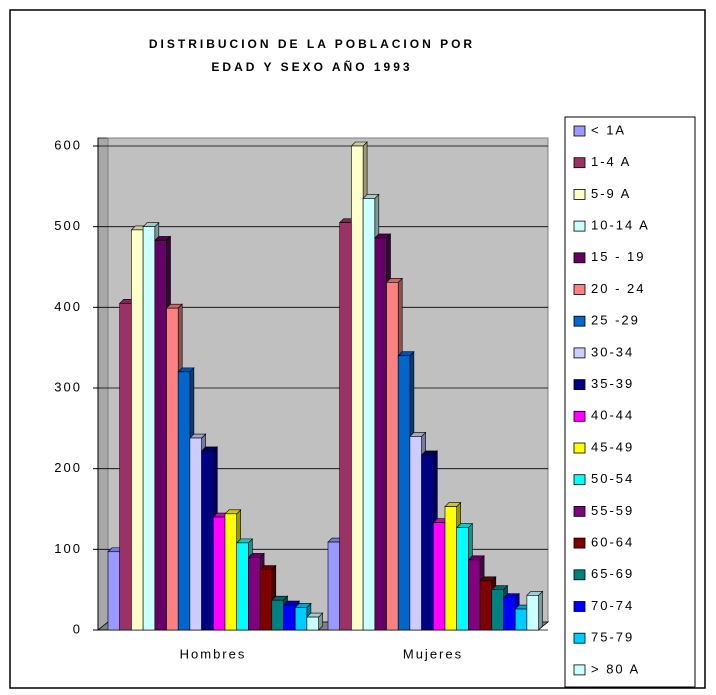  What do you see at coordinates (68, 225) in the screenshot?
I see `y-tick-label: 500` at bounding box center [68, 225].